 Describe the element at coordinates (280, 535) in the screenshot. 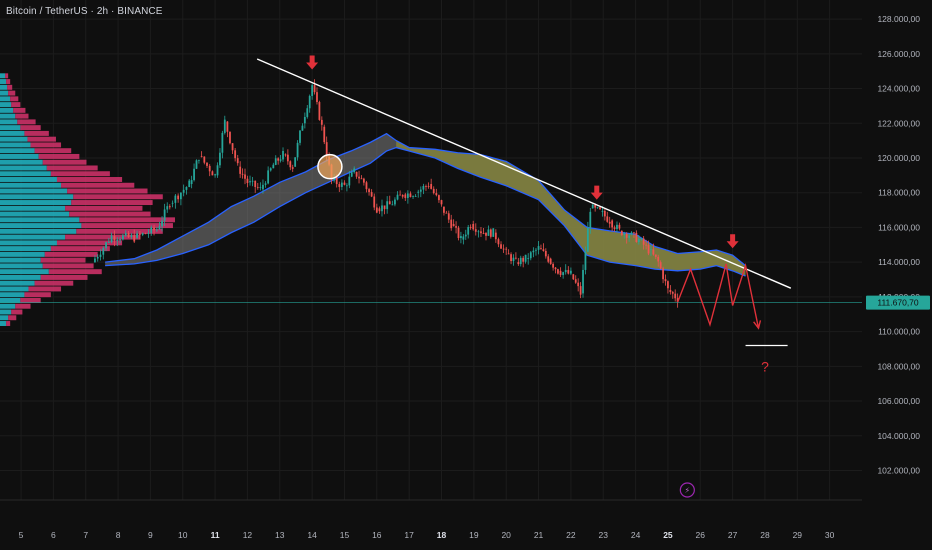

I see `x-tick-label: 13` at that location.